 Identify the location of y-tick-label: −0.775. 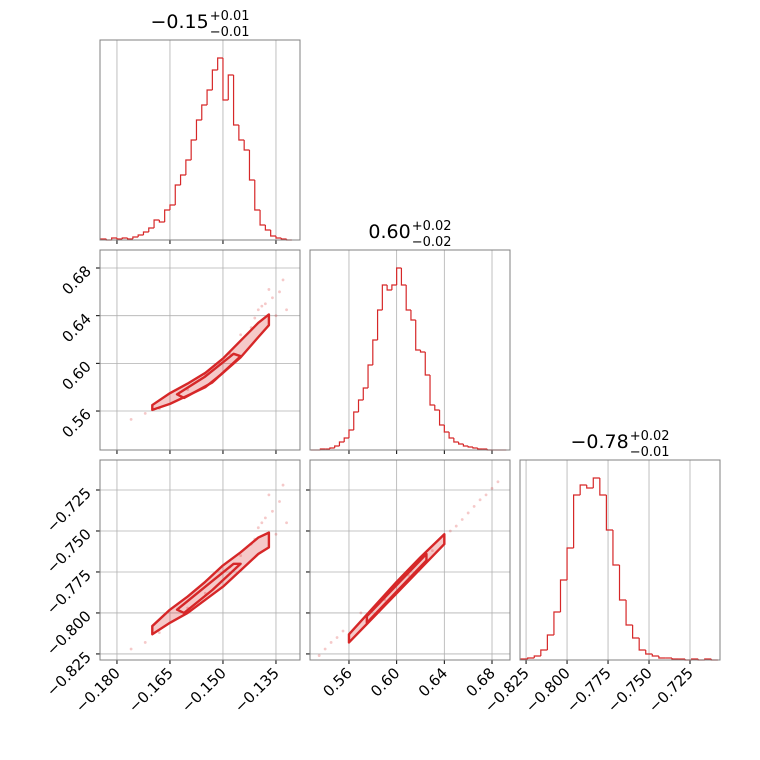
(69, 592).